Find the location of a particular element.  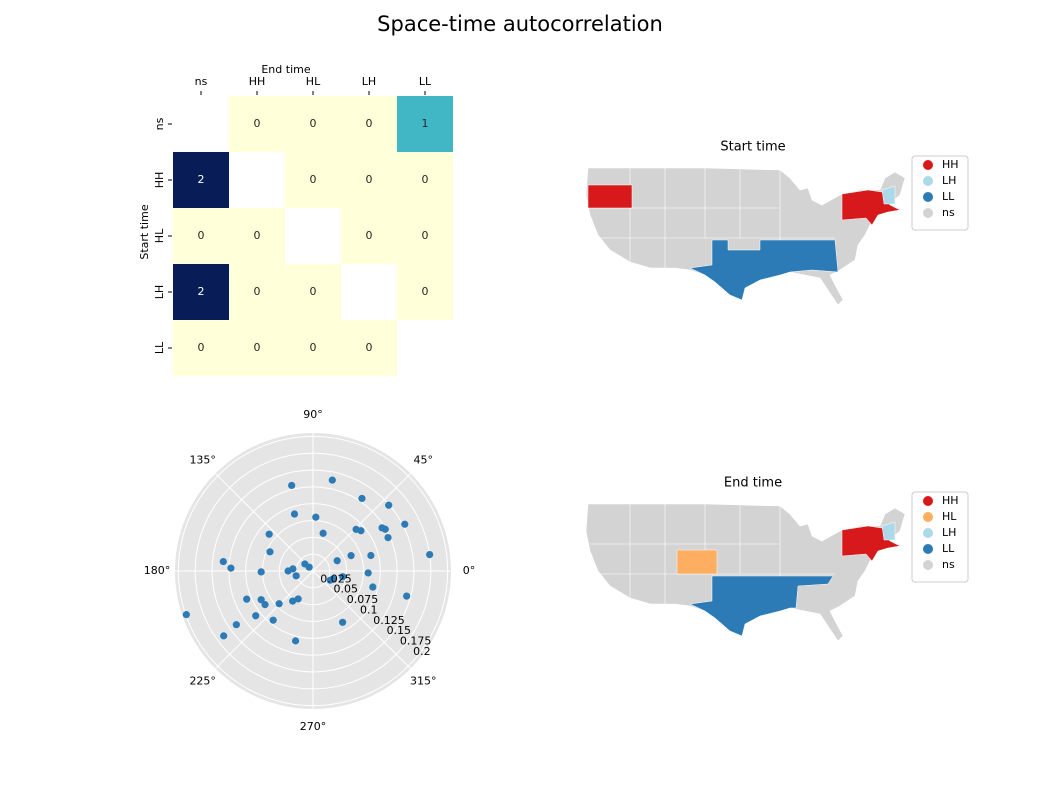

r-tick-label: 0.05 is located at coordinates (346, 589).